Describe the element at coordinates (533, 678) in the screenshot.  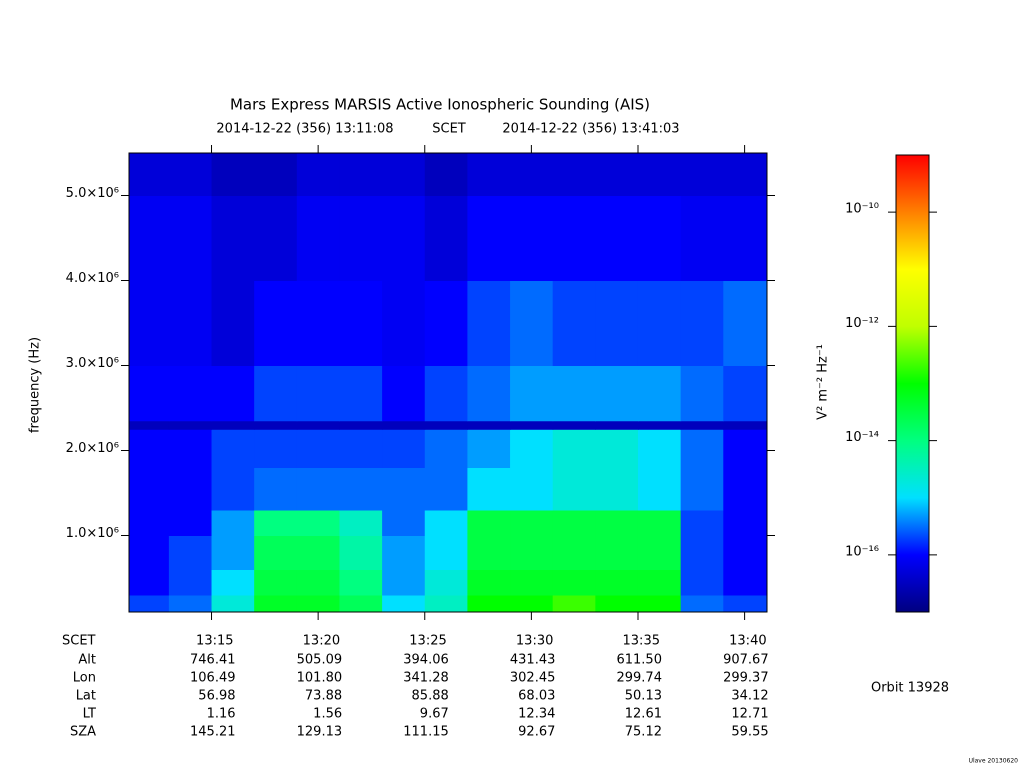
I see `ephemeris-value: 302.45` at that location.